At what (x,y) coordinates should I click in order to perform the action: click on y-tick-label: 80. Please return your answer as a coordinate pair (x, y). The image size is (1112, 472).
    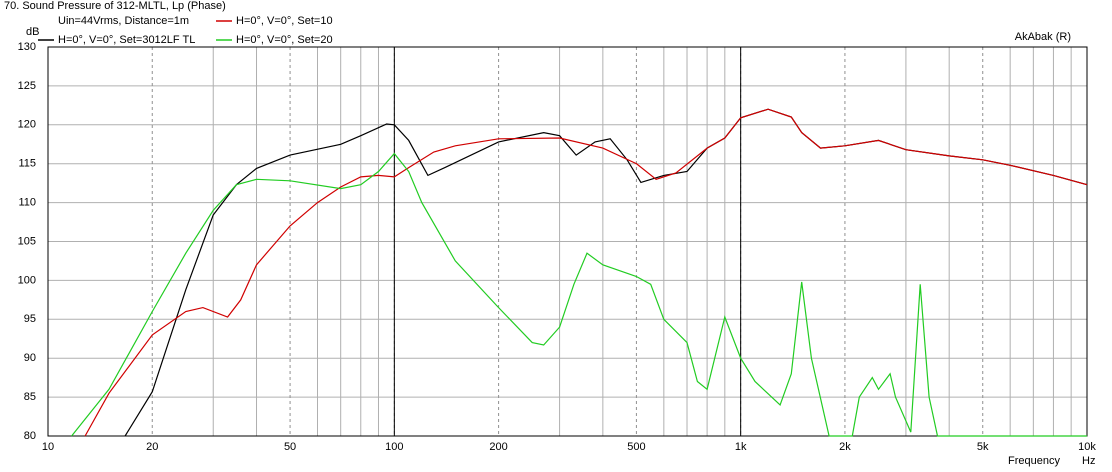
    Looking at the image, I should click on (30, 436).